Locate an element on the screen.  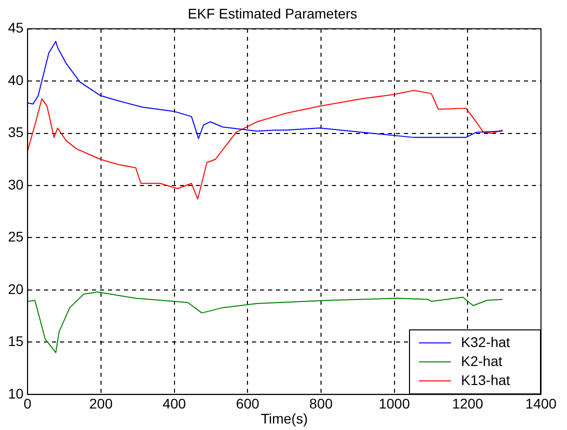
x-tick-label: 600 is located at coordinates (248, 404).